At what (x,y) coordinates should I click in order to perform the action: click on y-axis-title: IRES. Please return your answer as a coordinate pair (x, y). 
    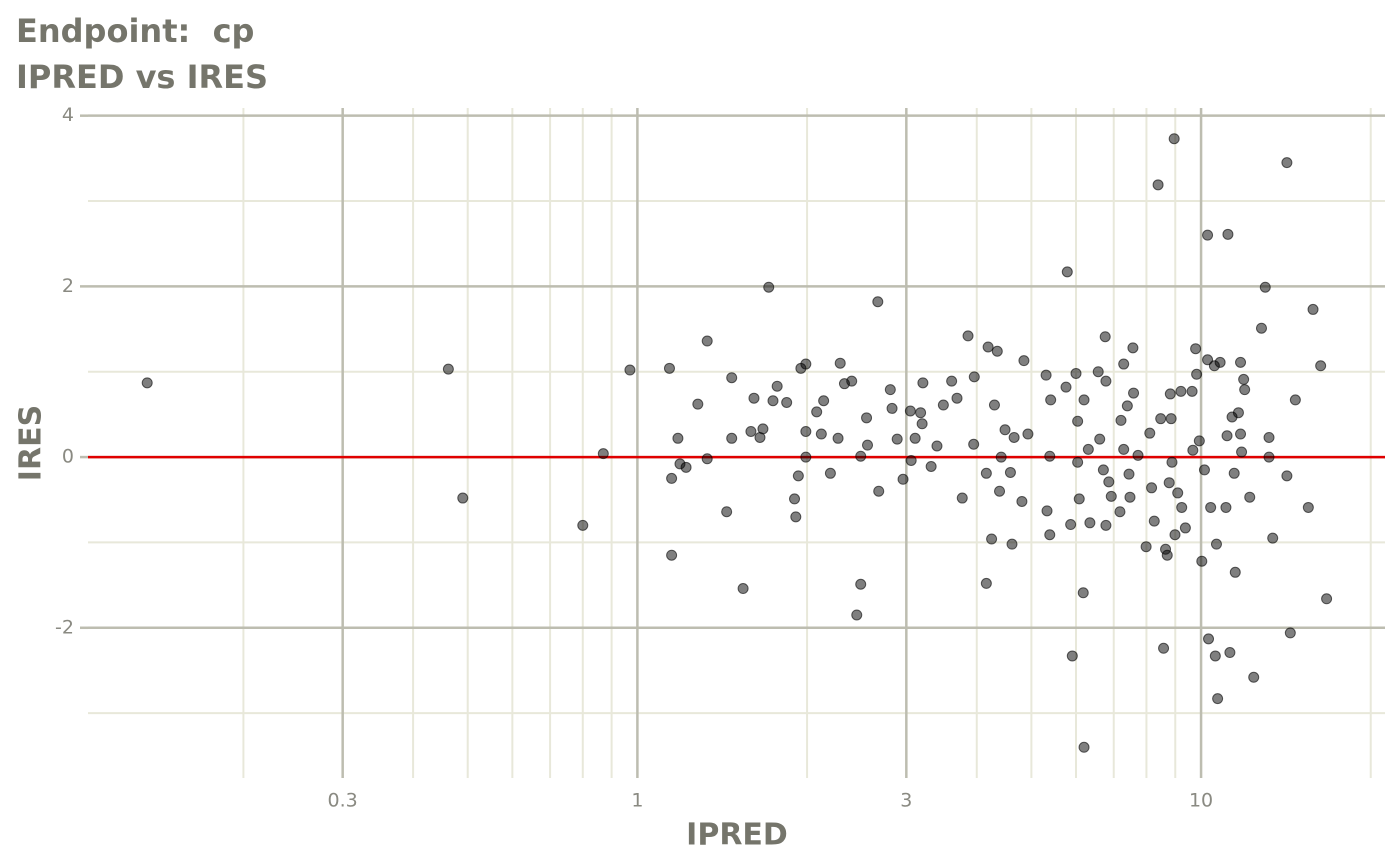
    Looking at the image, I should click on (31, 443).